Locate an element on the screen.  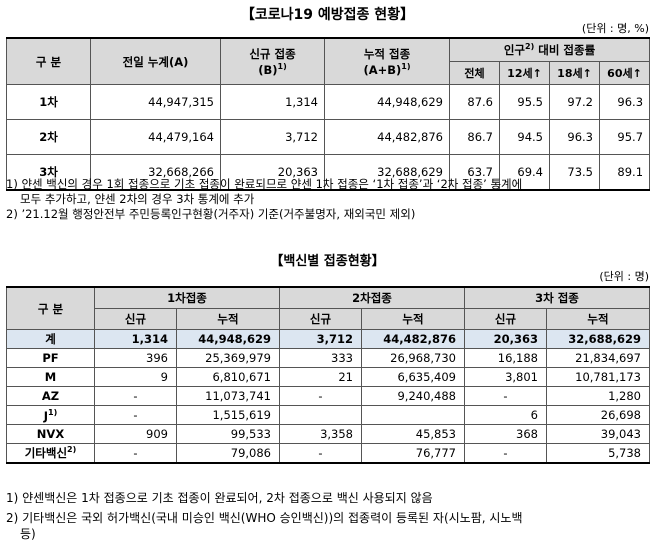
cell: 86.7 is located at coordinates (474, 137).